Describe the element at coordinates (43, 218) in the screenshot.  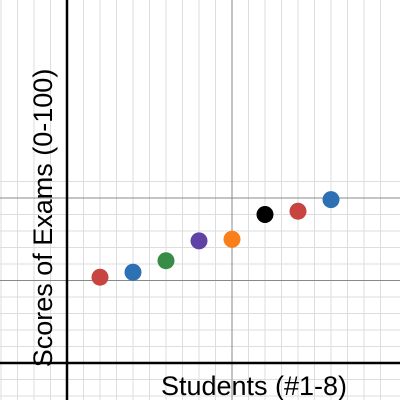
I see `y-axis-label: Scores of Exams (0-100)` at that location.